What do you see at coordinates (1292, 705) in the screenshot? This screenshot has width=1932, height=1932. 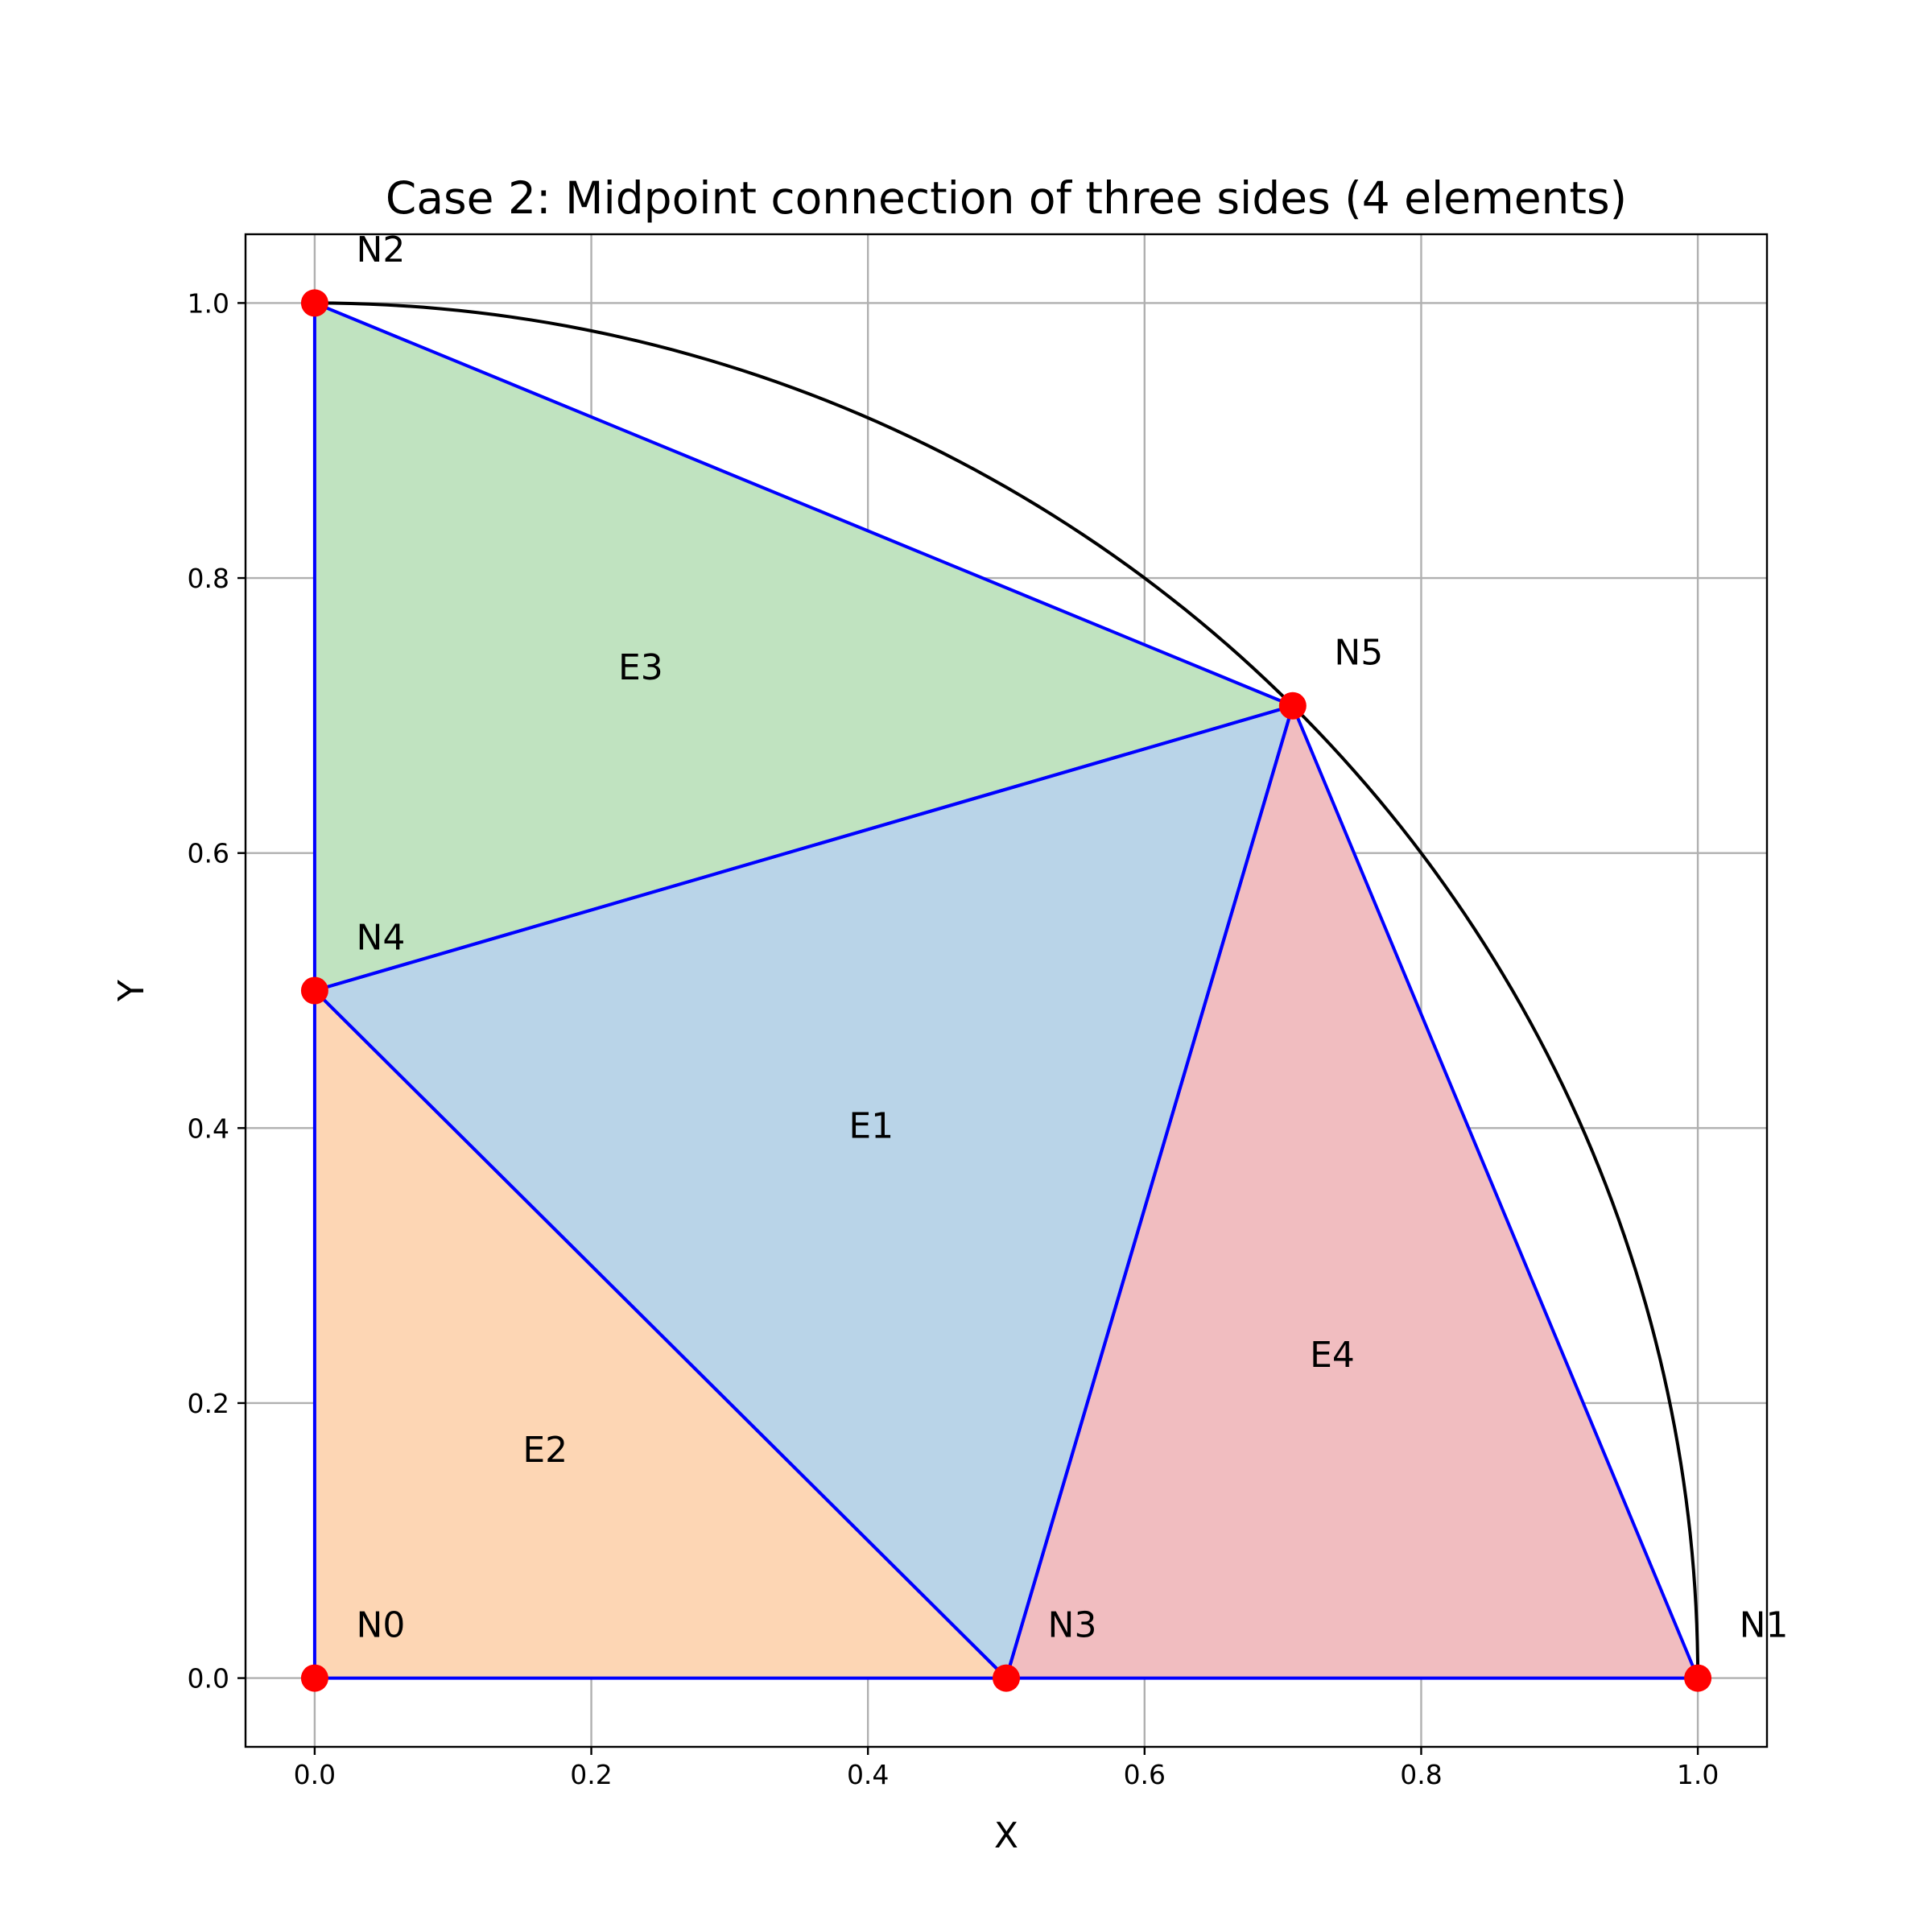 I see `node-marker-n5` at bounding box center [1292, 705].